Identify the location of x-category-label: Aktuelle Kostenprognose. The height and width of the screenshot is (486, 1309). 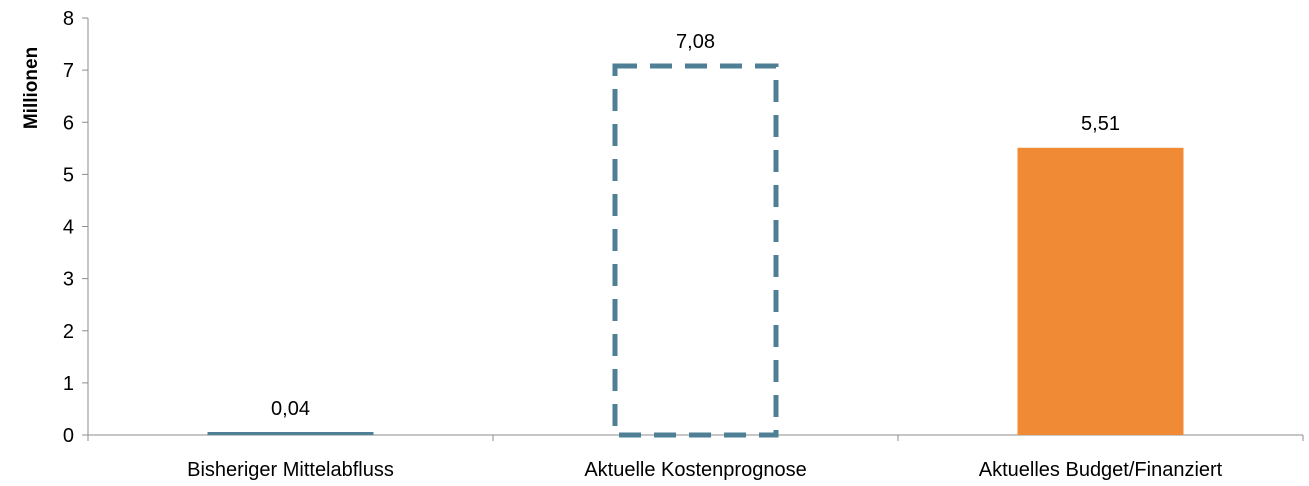
(695, 470).